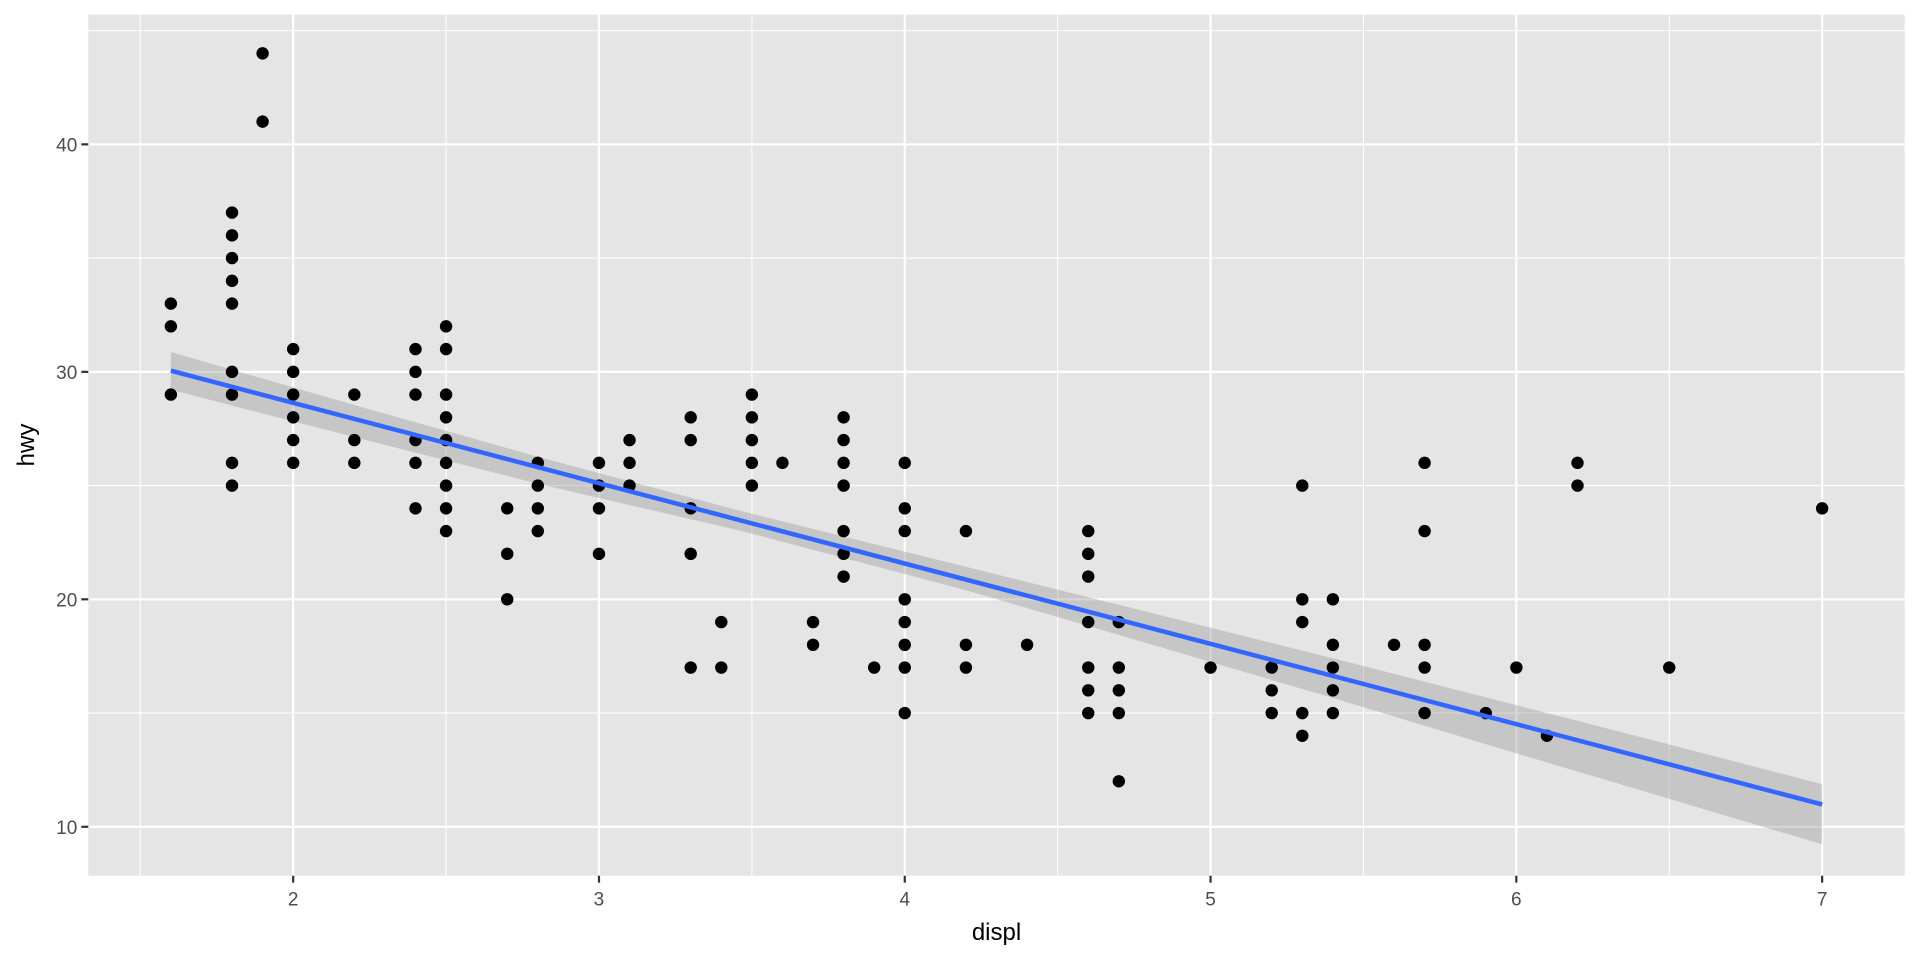 This screenshot has height=960, width=1920. Describe the element at coordinates (1516, 900) in the screenshot. I see `x-tick-label: 6` at that location.